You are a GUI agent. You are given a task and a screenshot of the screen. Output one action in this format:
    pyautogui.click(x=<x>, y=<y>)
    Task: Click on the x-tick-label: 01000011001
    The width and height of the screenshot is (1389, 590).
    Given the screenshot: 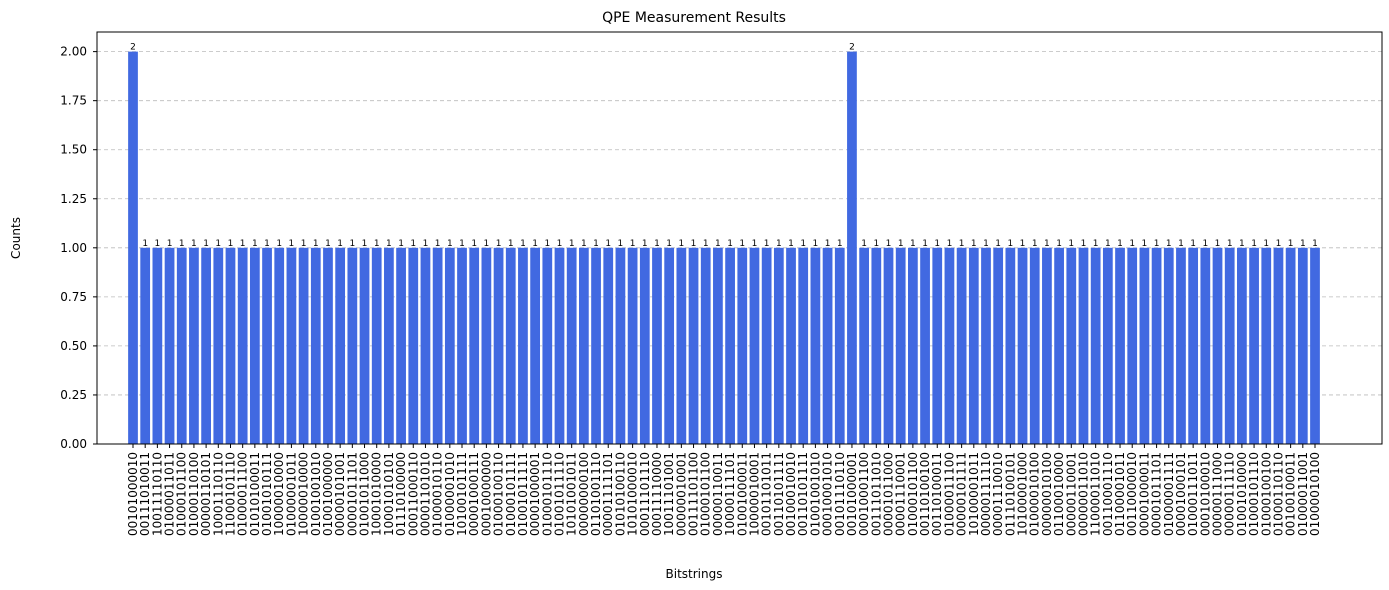 What is the action you would take?
    pyautogui.click(x=1303, y=494)
    